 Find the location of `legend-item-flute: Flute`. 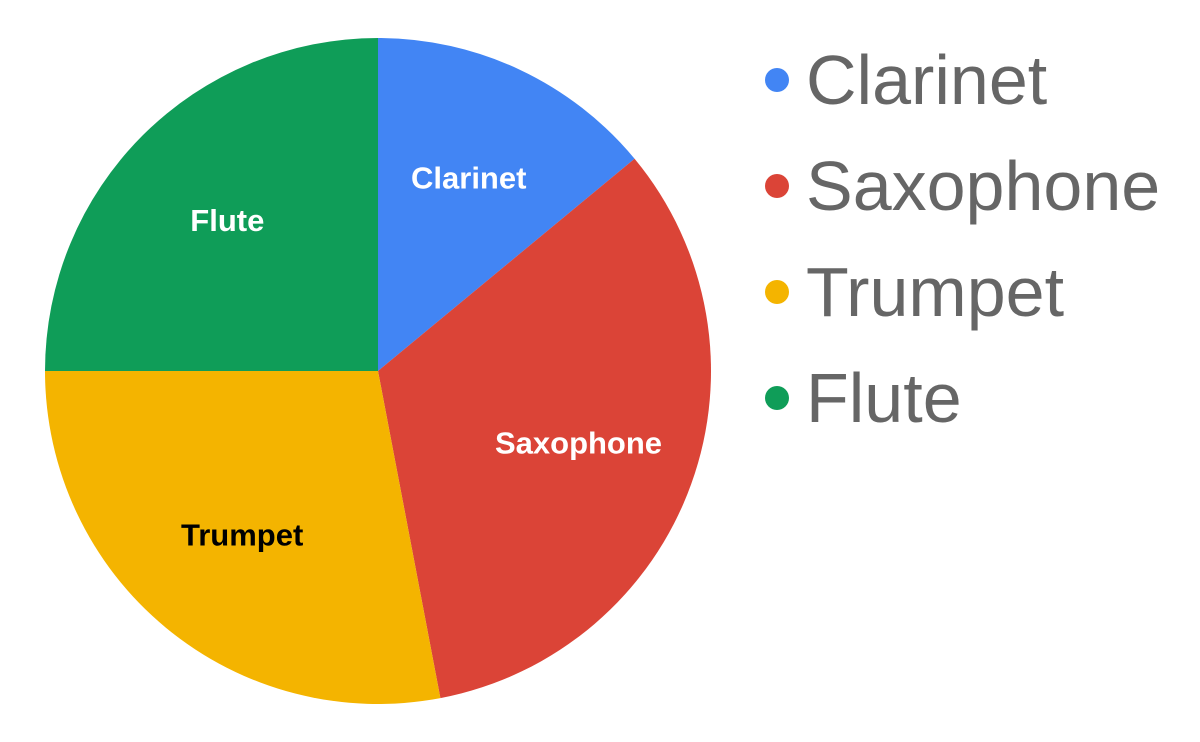

legend-item-flute: Flute is located at coordinates (863, 398).